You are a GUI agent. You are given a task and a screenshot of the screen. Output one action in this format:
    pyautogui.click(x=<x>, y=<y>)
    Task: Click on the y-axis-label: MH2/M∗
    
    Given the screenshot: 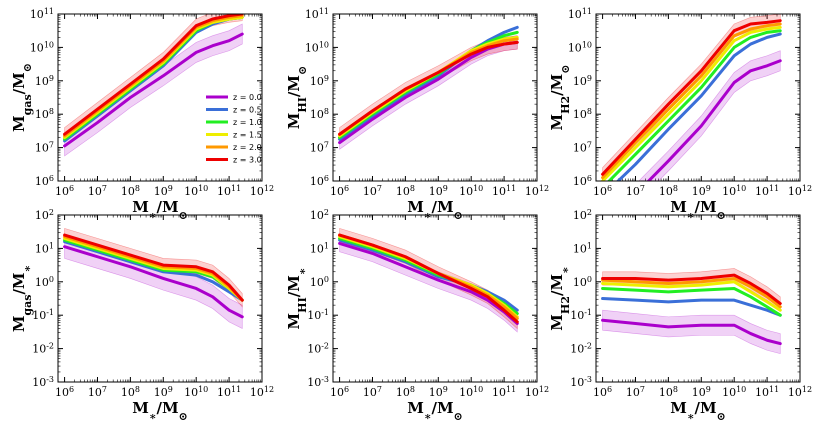 What is the action you would take?
    pyautogui.click(x=560, y=298)
    